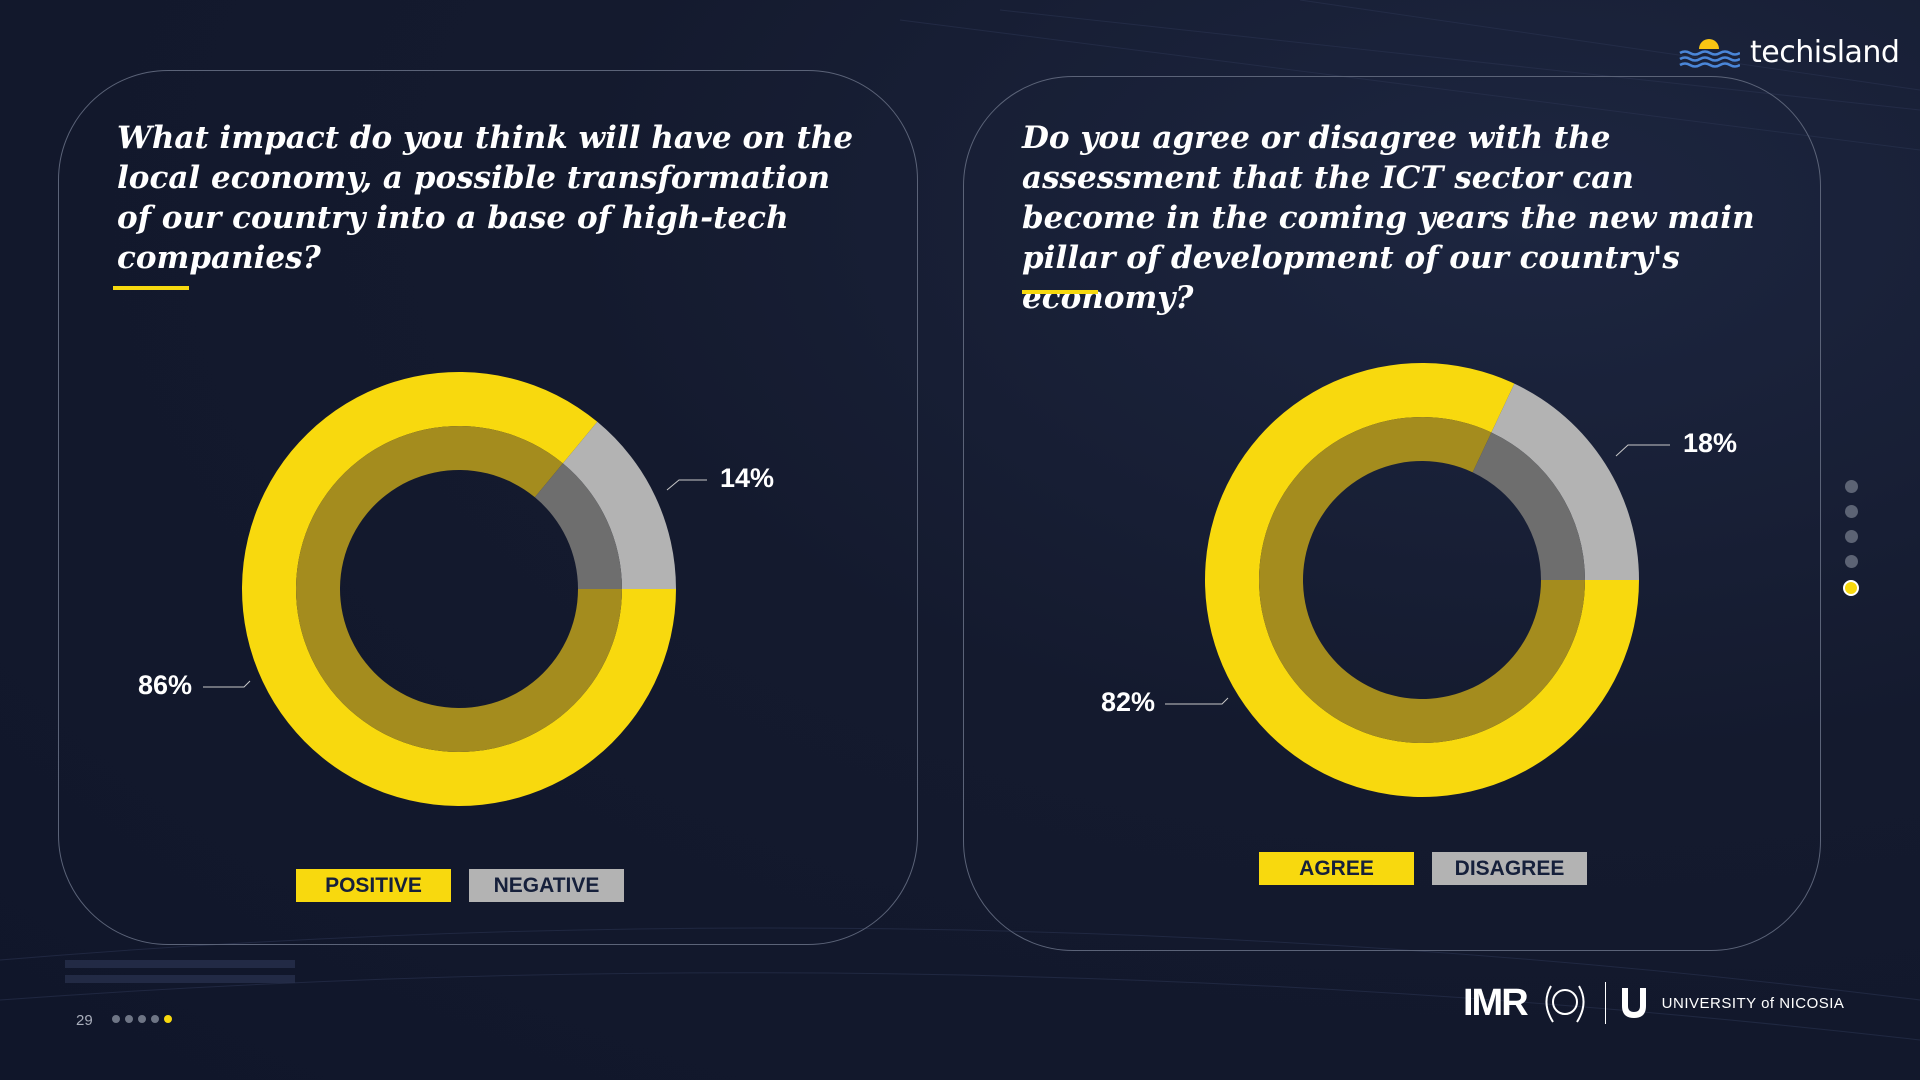 This screenshot has width=1920, height=1080. What do you see at coordinates (1653, 1003) in the screenshot?
I see `footer-logos: IMR UNIVERSITY of NICOSIA` at bounding box center [1653, 1003].